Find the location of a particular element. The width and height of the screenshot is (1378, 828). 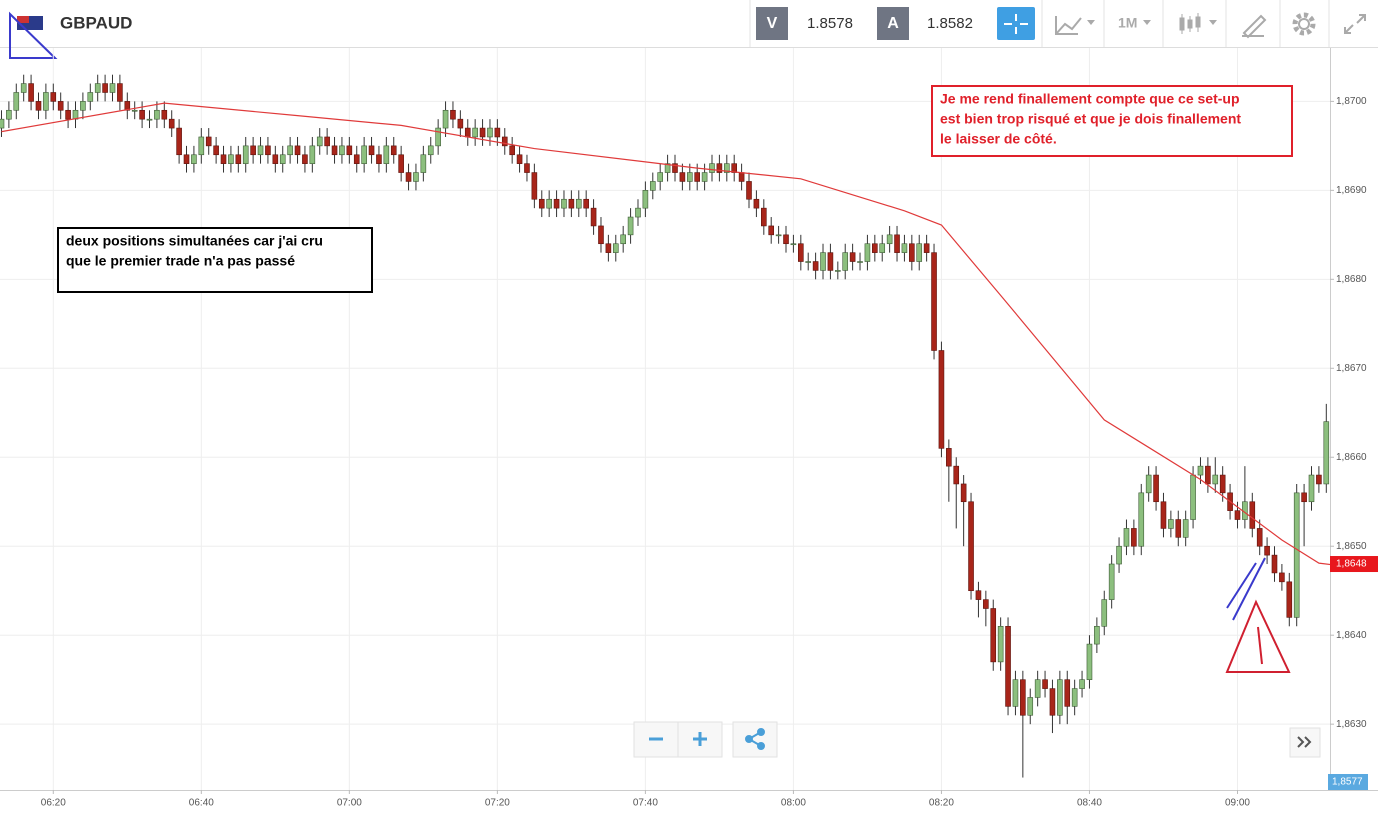

sell-price: 1.8578 is located at coordinates (830, 23).